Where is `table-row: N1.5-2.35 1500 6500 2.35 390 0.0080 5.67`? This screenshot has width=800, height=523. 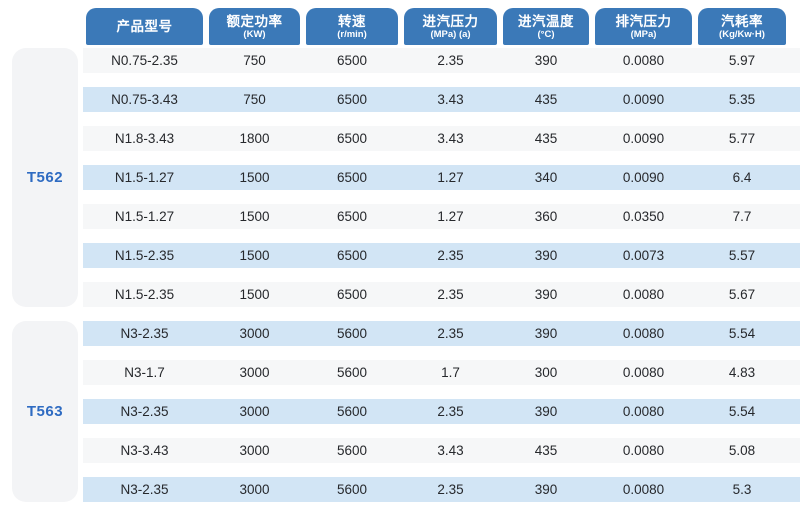 table-row: N1.5-2.35 1500 6500 2.35 390 0.0080 5.67 is located at coordinates (441, 294).